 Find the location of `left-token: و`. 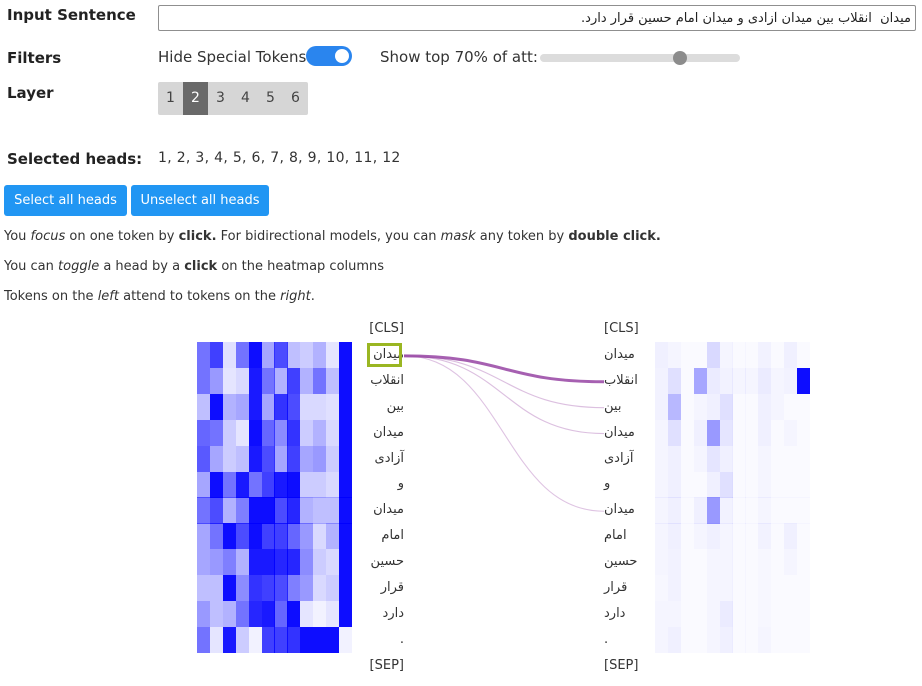

left-token: و is located at coordinates (400, 484).